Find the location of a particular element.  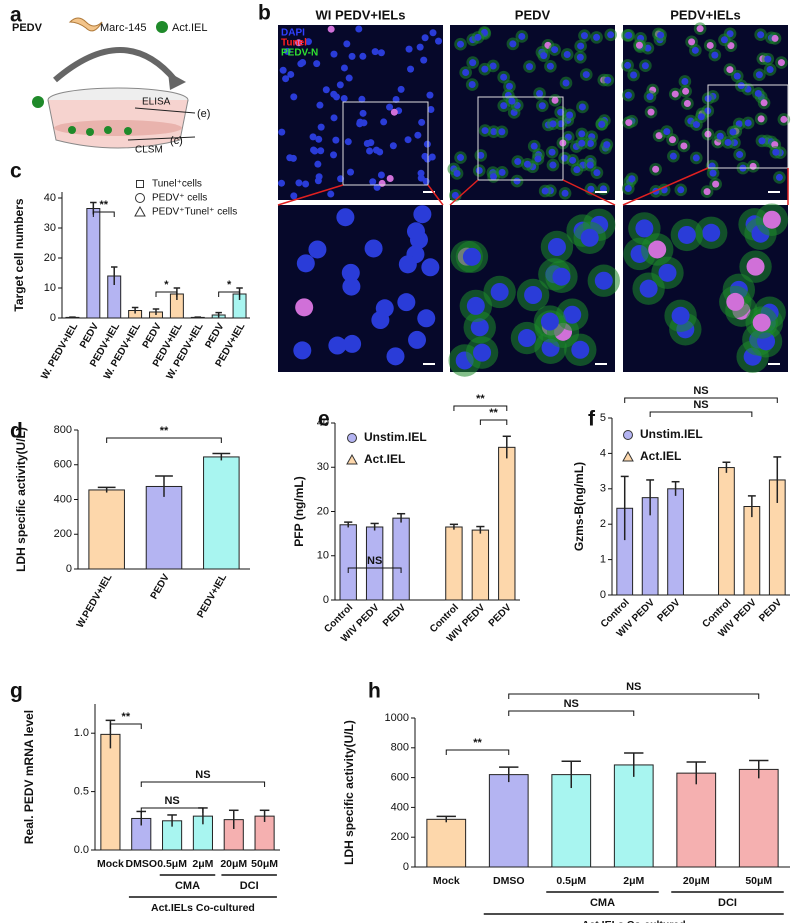

arrow-head is located at coordinates (177, 81).